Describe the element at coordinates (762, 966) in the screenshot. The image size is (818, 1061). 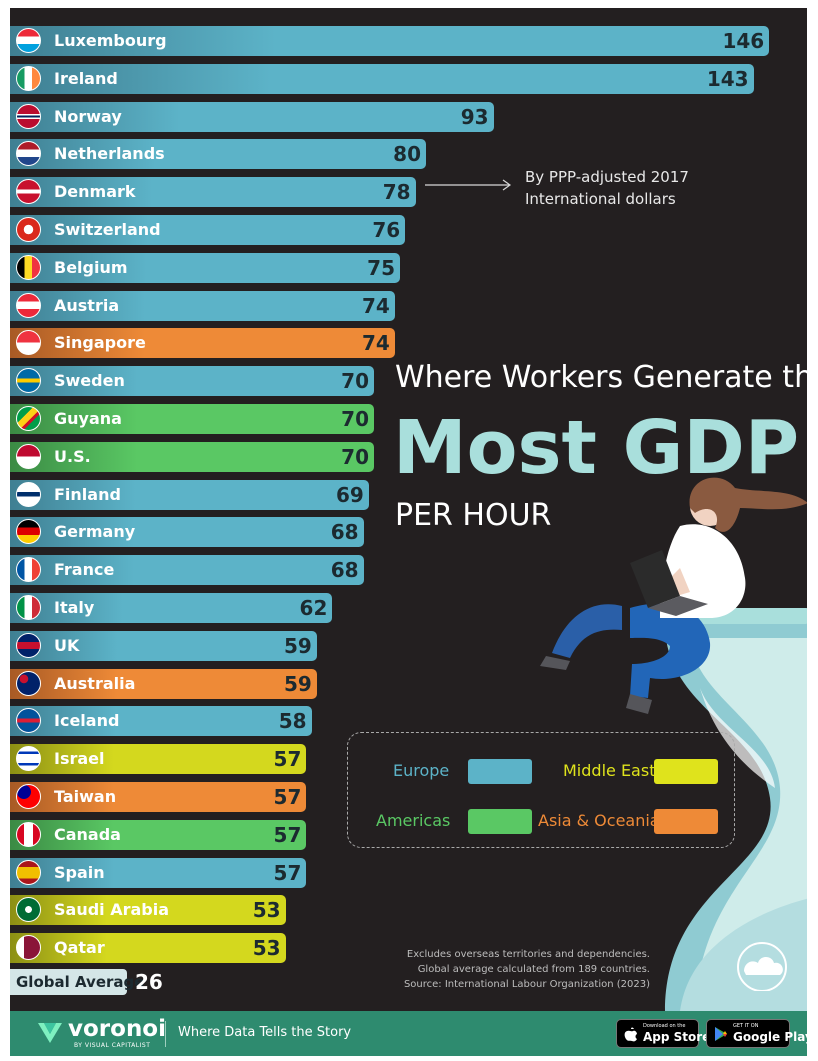
I see `voronoi-cloud-icon` at that location.